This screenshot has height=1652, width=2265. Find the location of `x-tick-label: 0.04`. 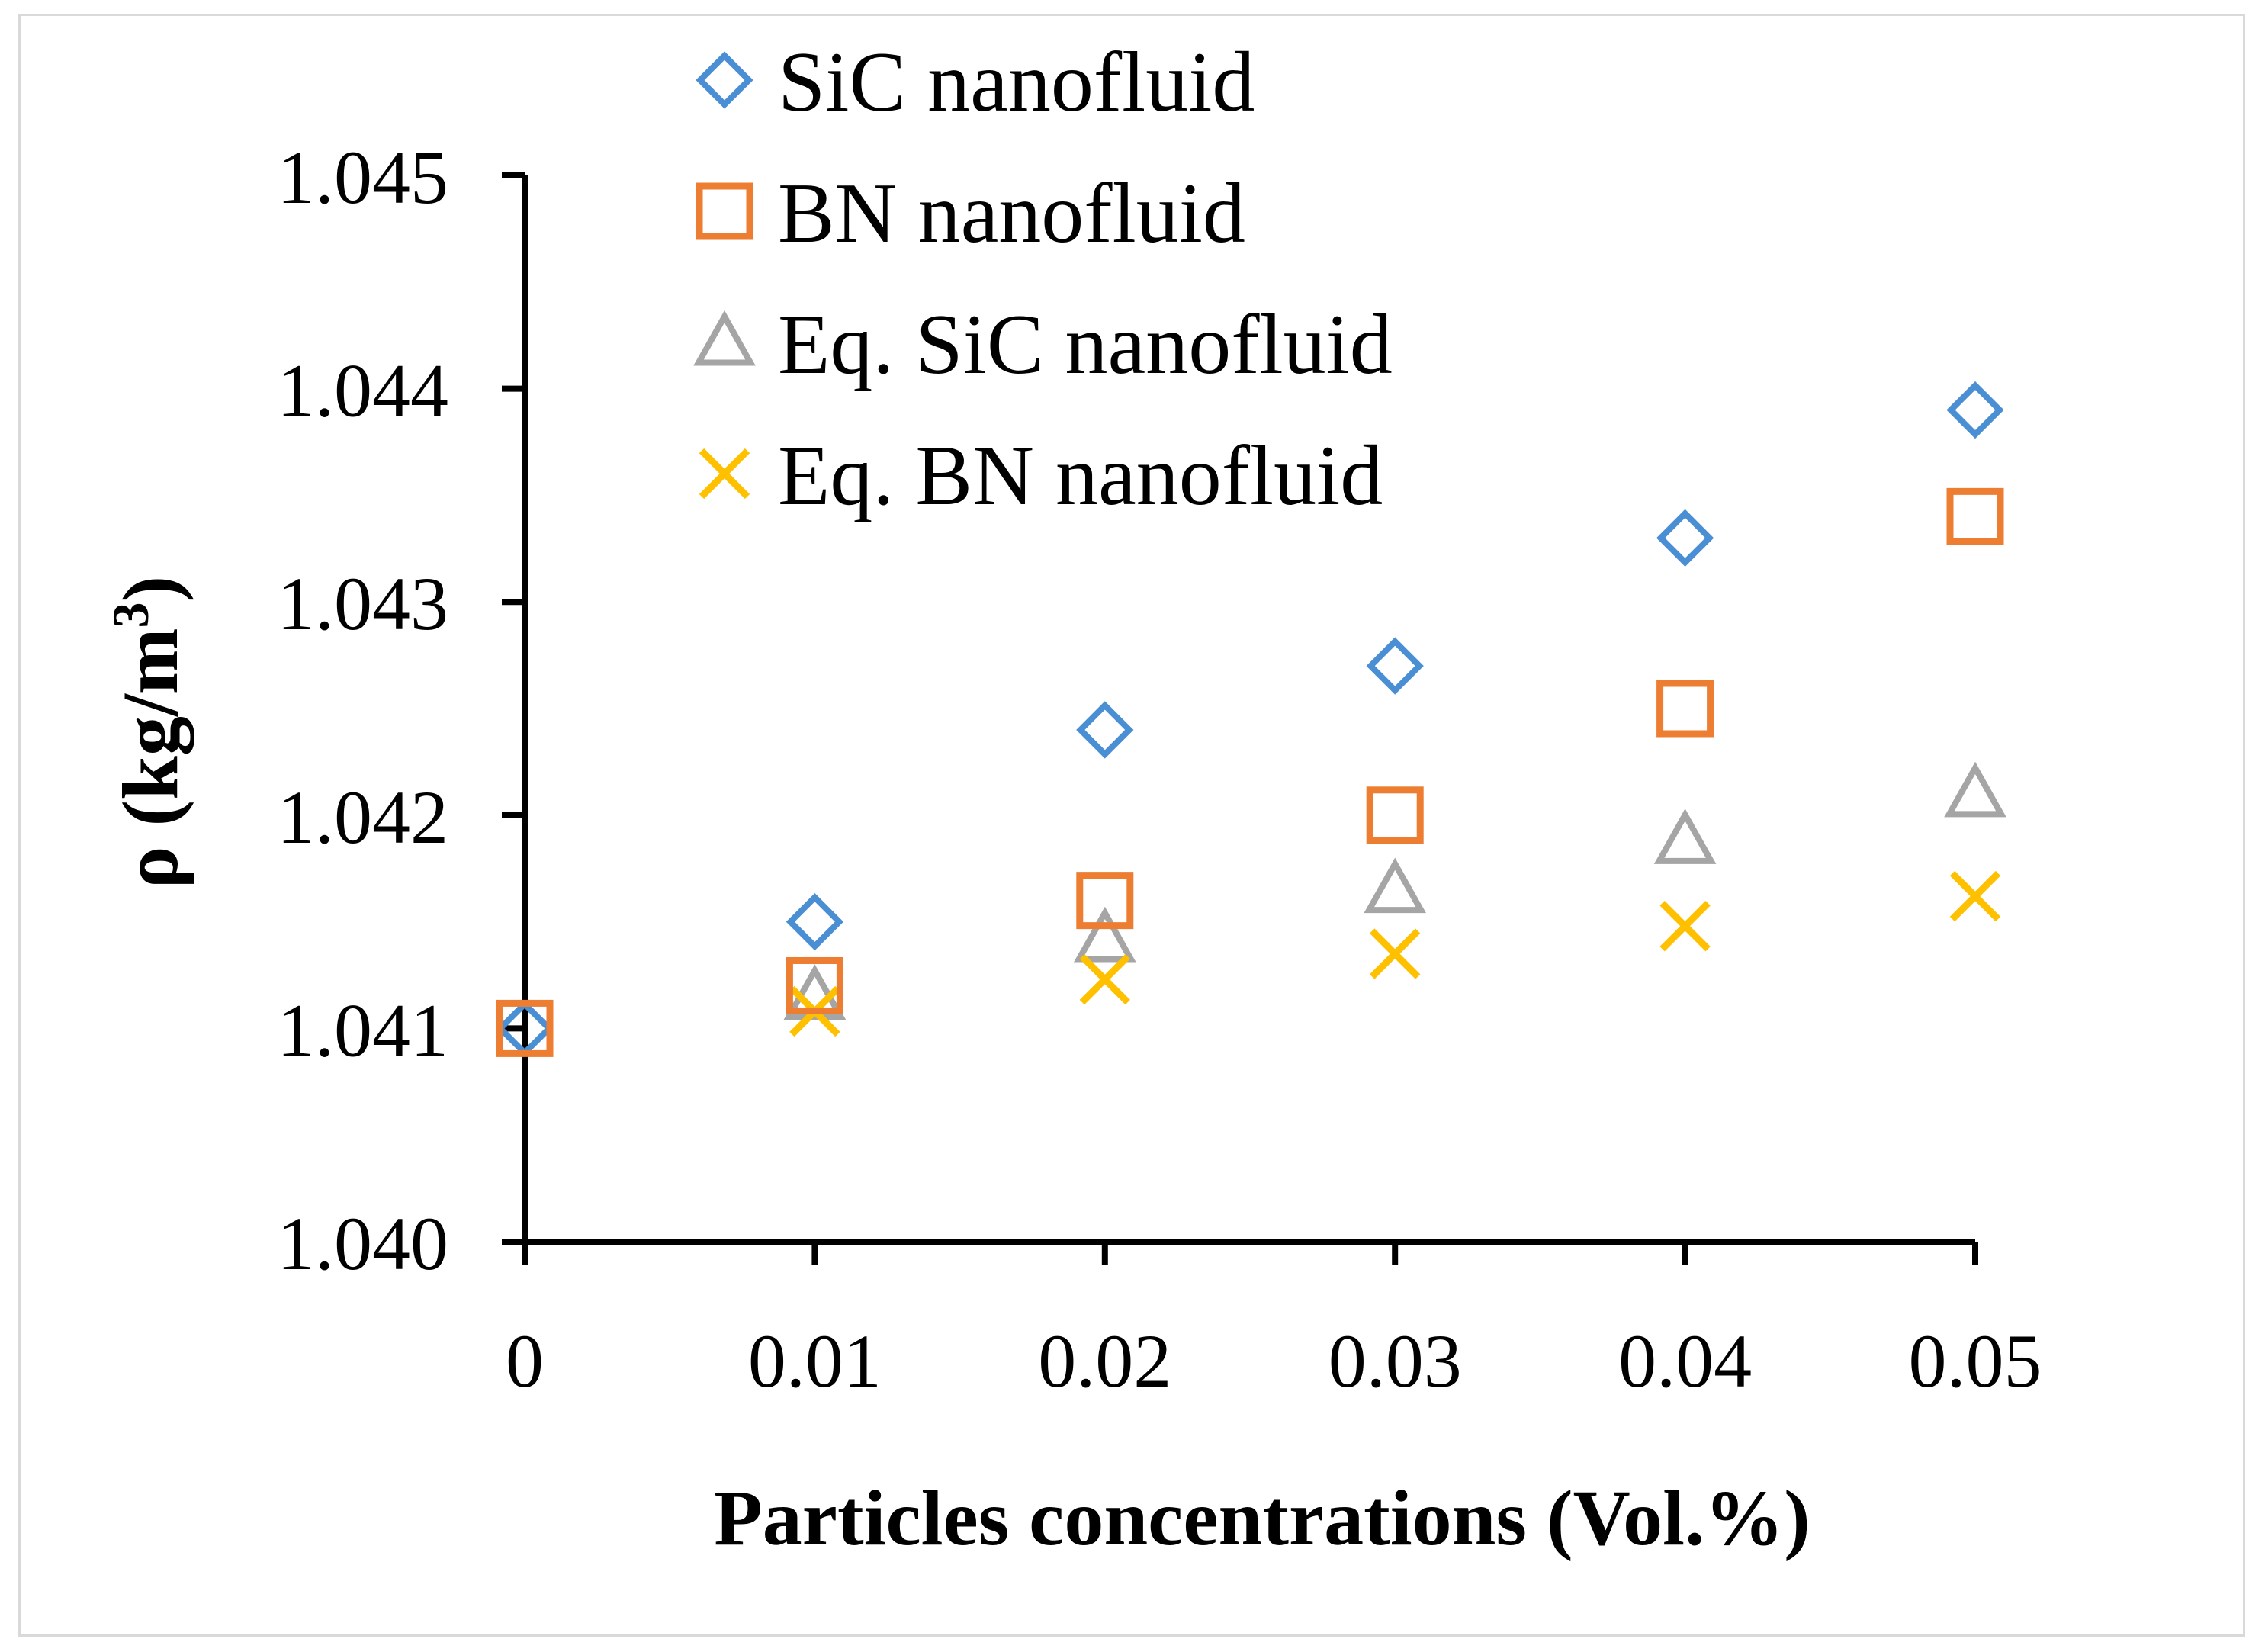

x-tick-label: 0.04 is located at coordinates (1685, 1361).